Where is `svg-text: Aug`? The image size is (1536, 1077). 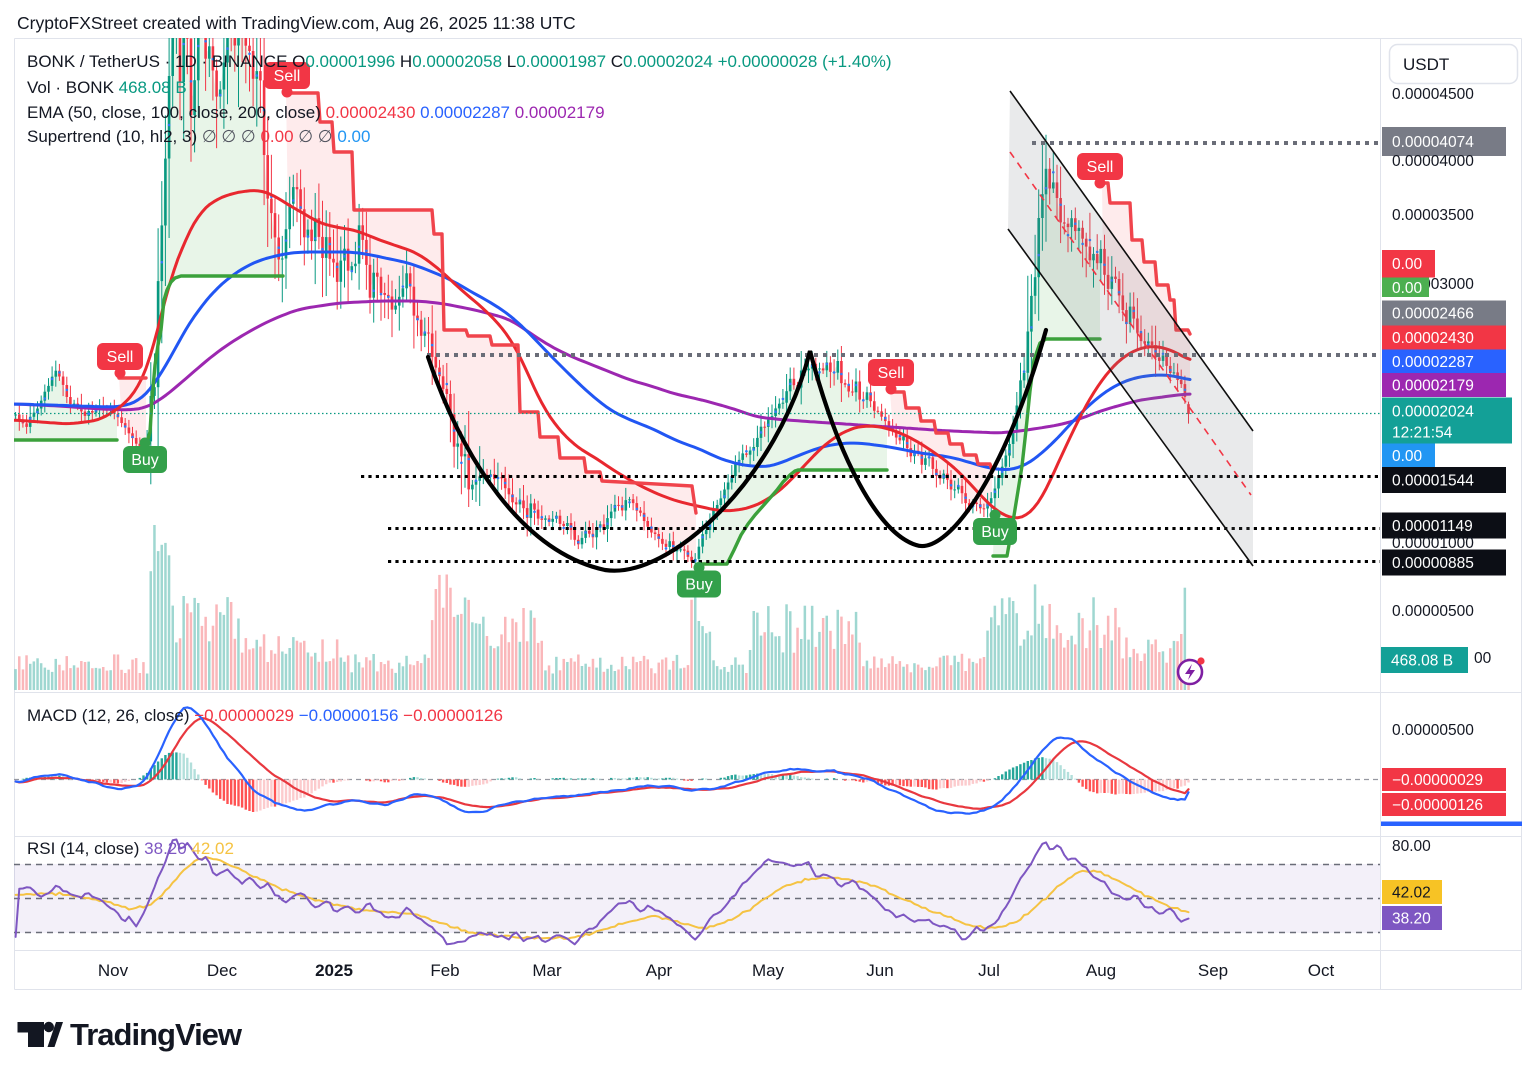 svg-text: Aug is located at coordinates (1101, 970).